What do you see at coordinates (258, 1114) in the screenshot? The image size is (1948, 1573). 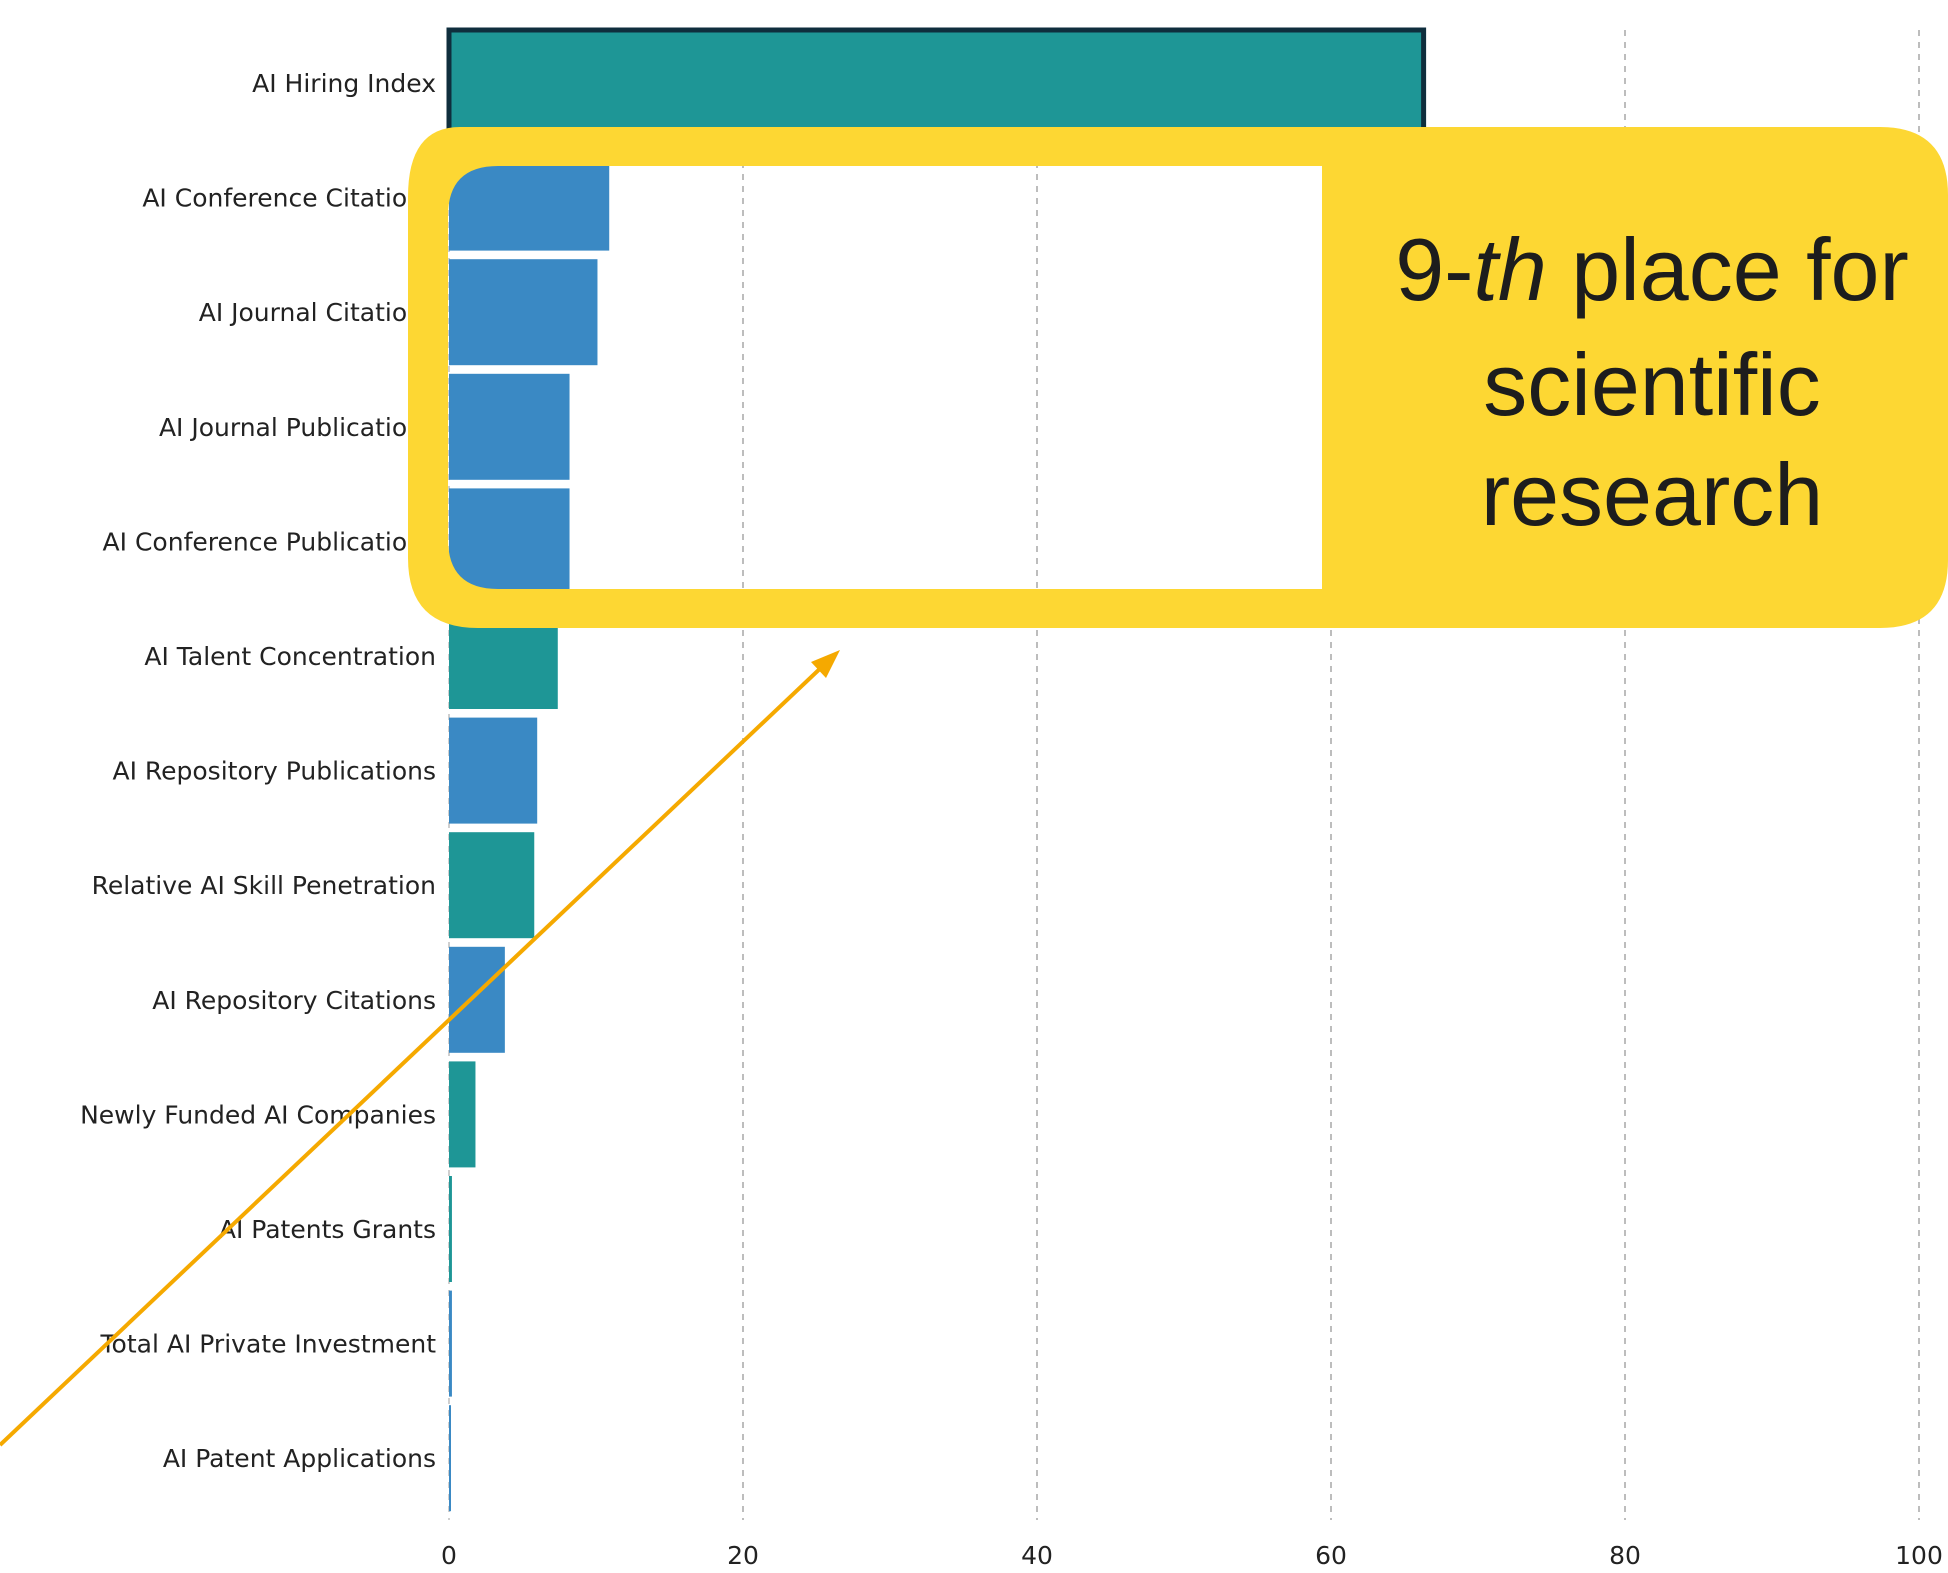 I see `category-label: Newly Funded AI Companies` at bounding box center [258, 1114].